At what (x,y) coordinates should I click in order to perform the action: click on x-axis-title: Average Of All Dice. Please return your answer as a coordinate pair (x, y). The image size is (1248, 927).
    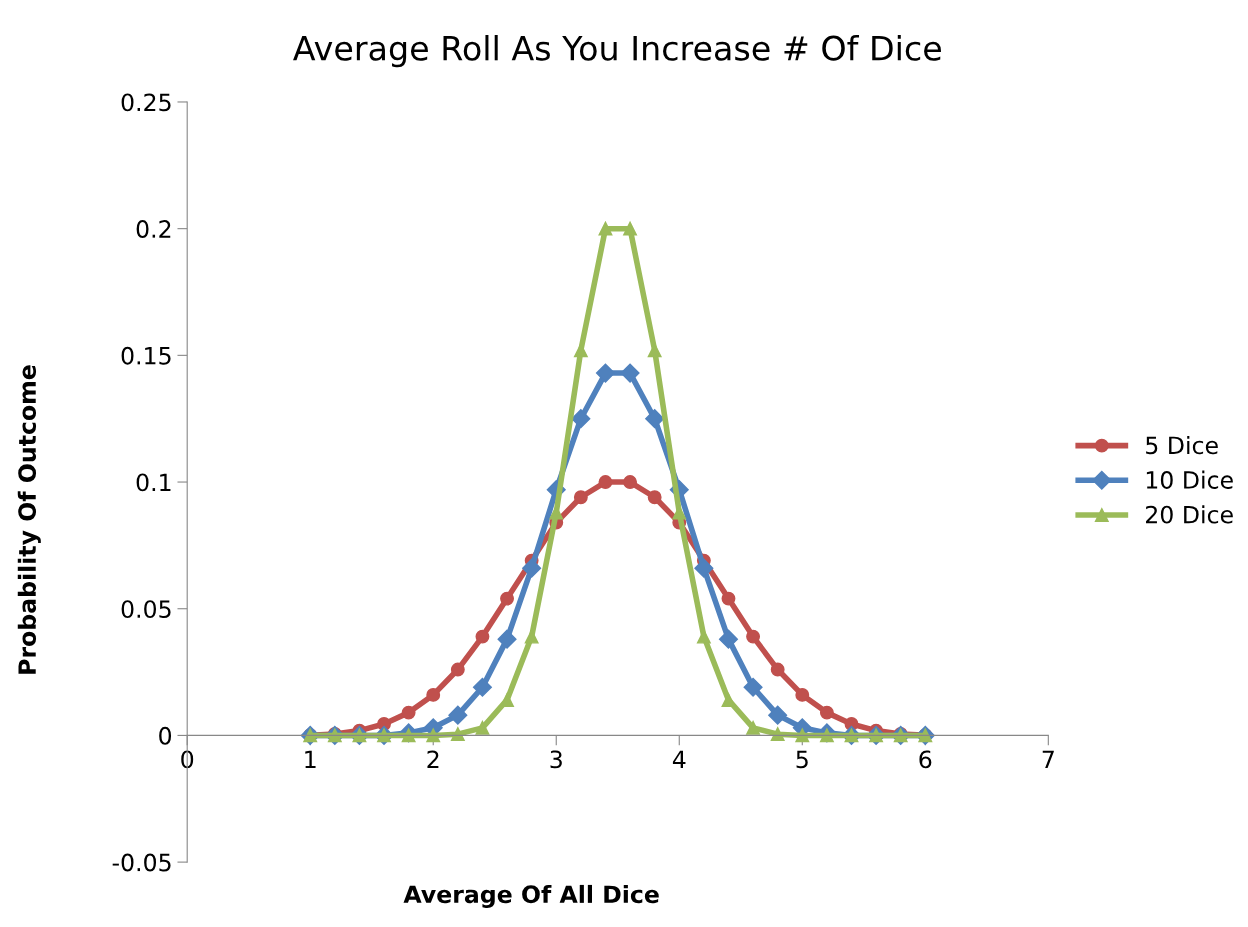
    Looking at the image, I should click on (531, 896).